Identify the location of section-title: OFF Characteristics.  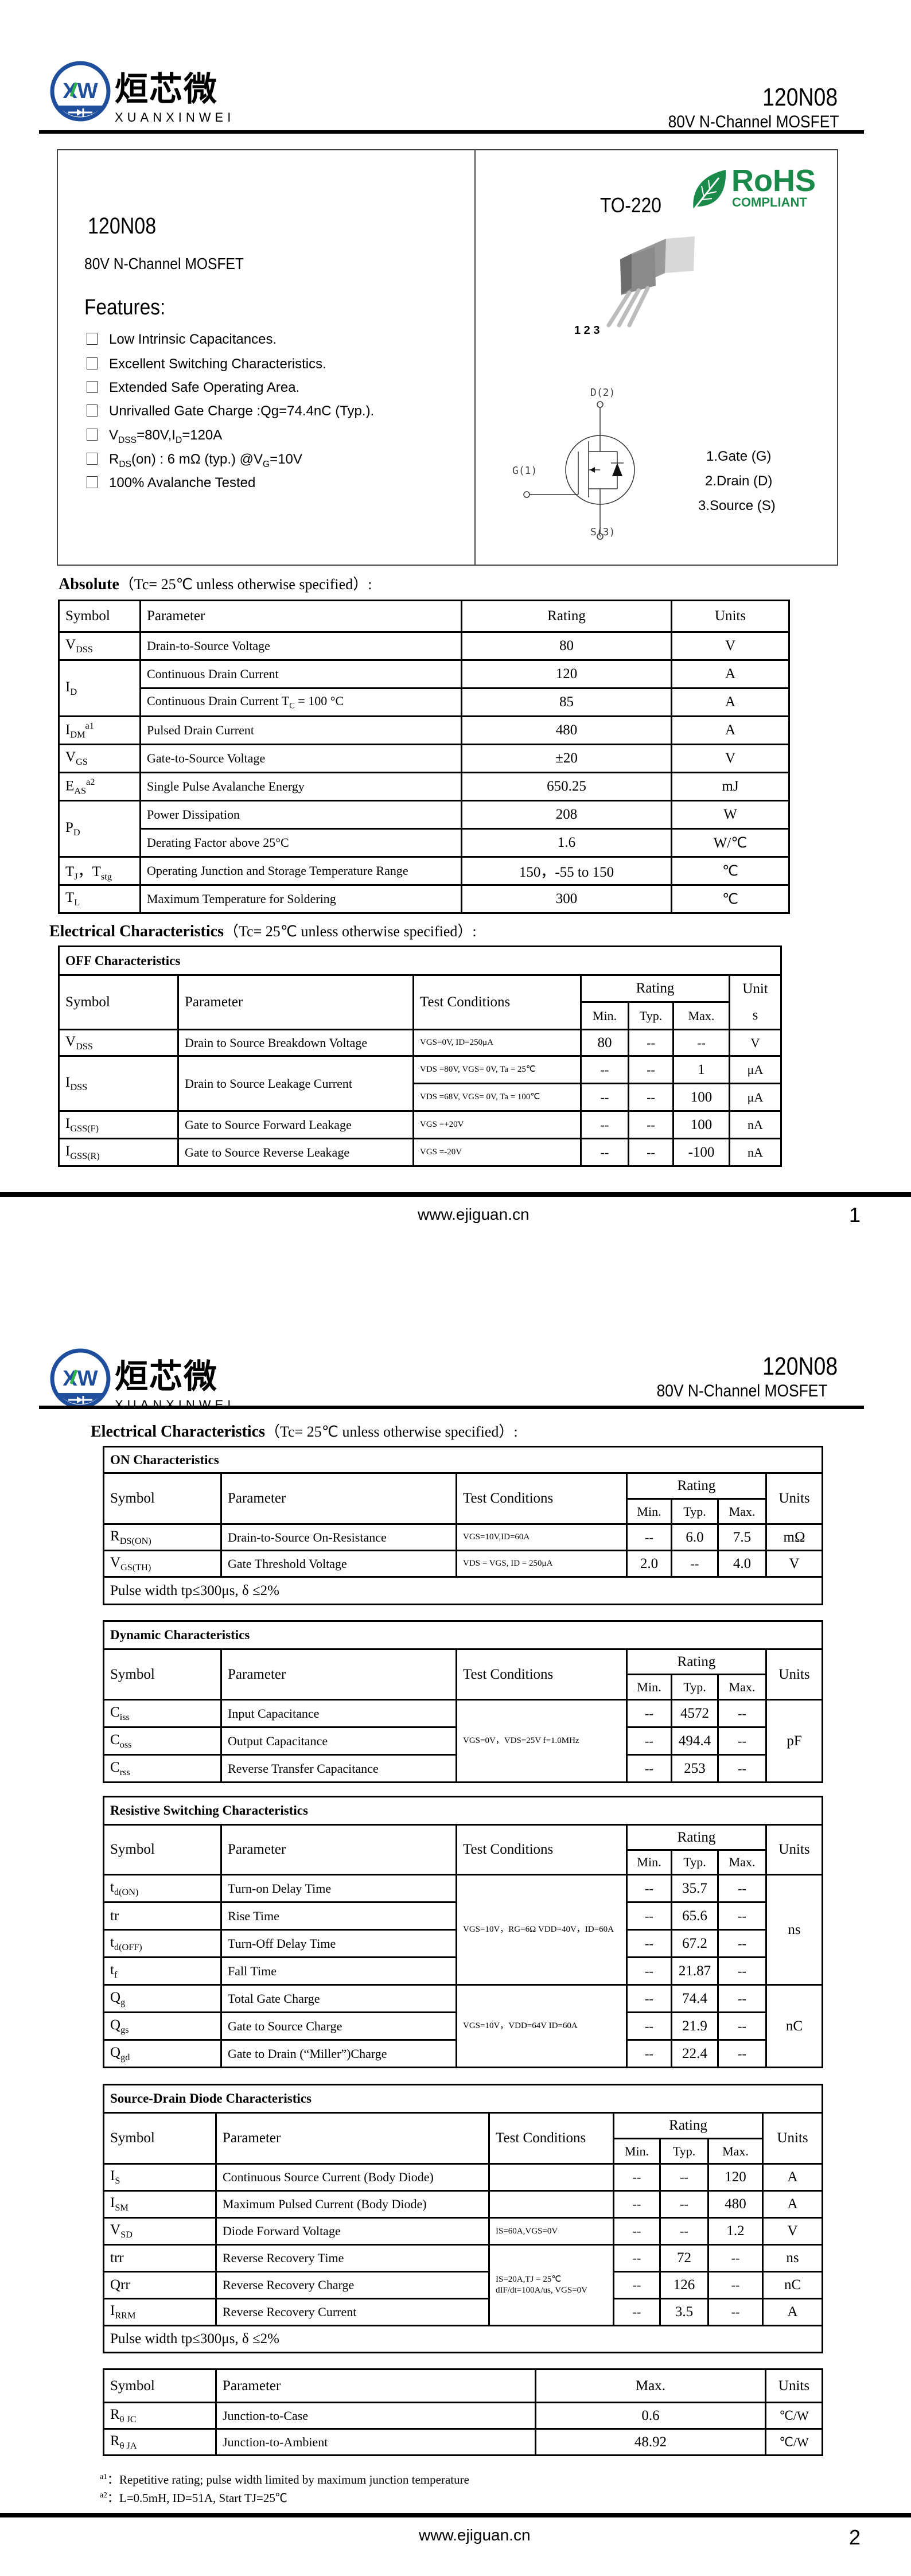
(420, 960).